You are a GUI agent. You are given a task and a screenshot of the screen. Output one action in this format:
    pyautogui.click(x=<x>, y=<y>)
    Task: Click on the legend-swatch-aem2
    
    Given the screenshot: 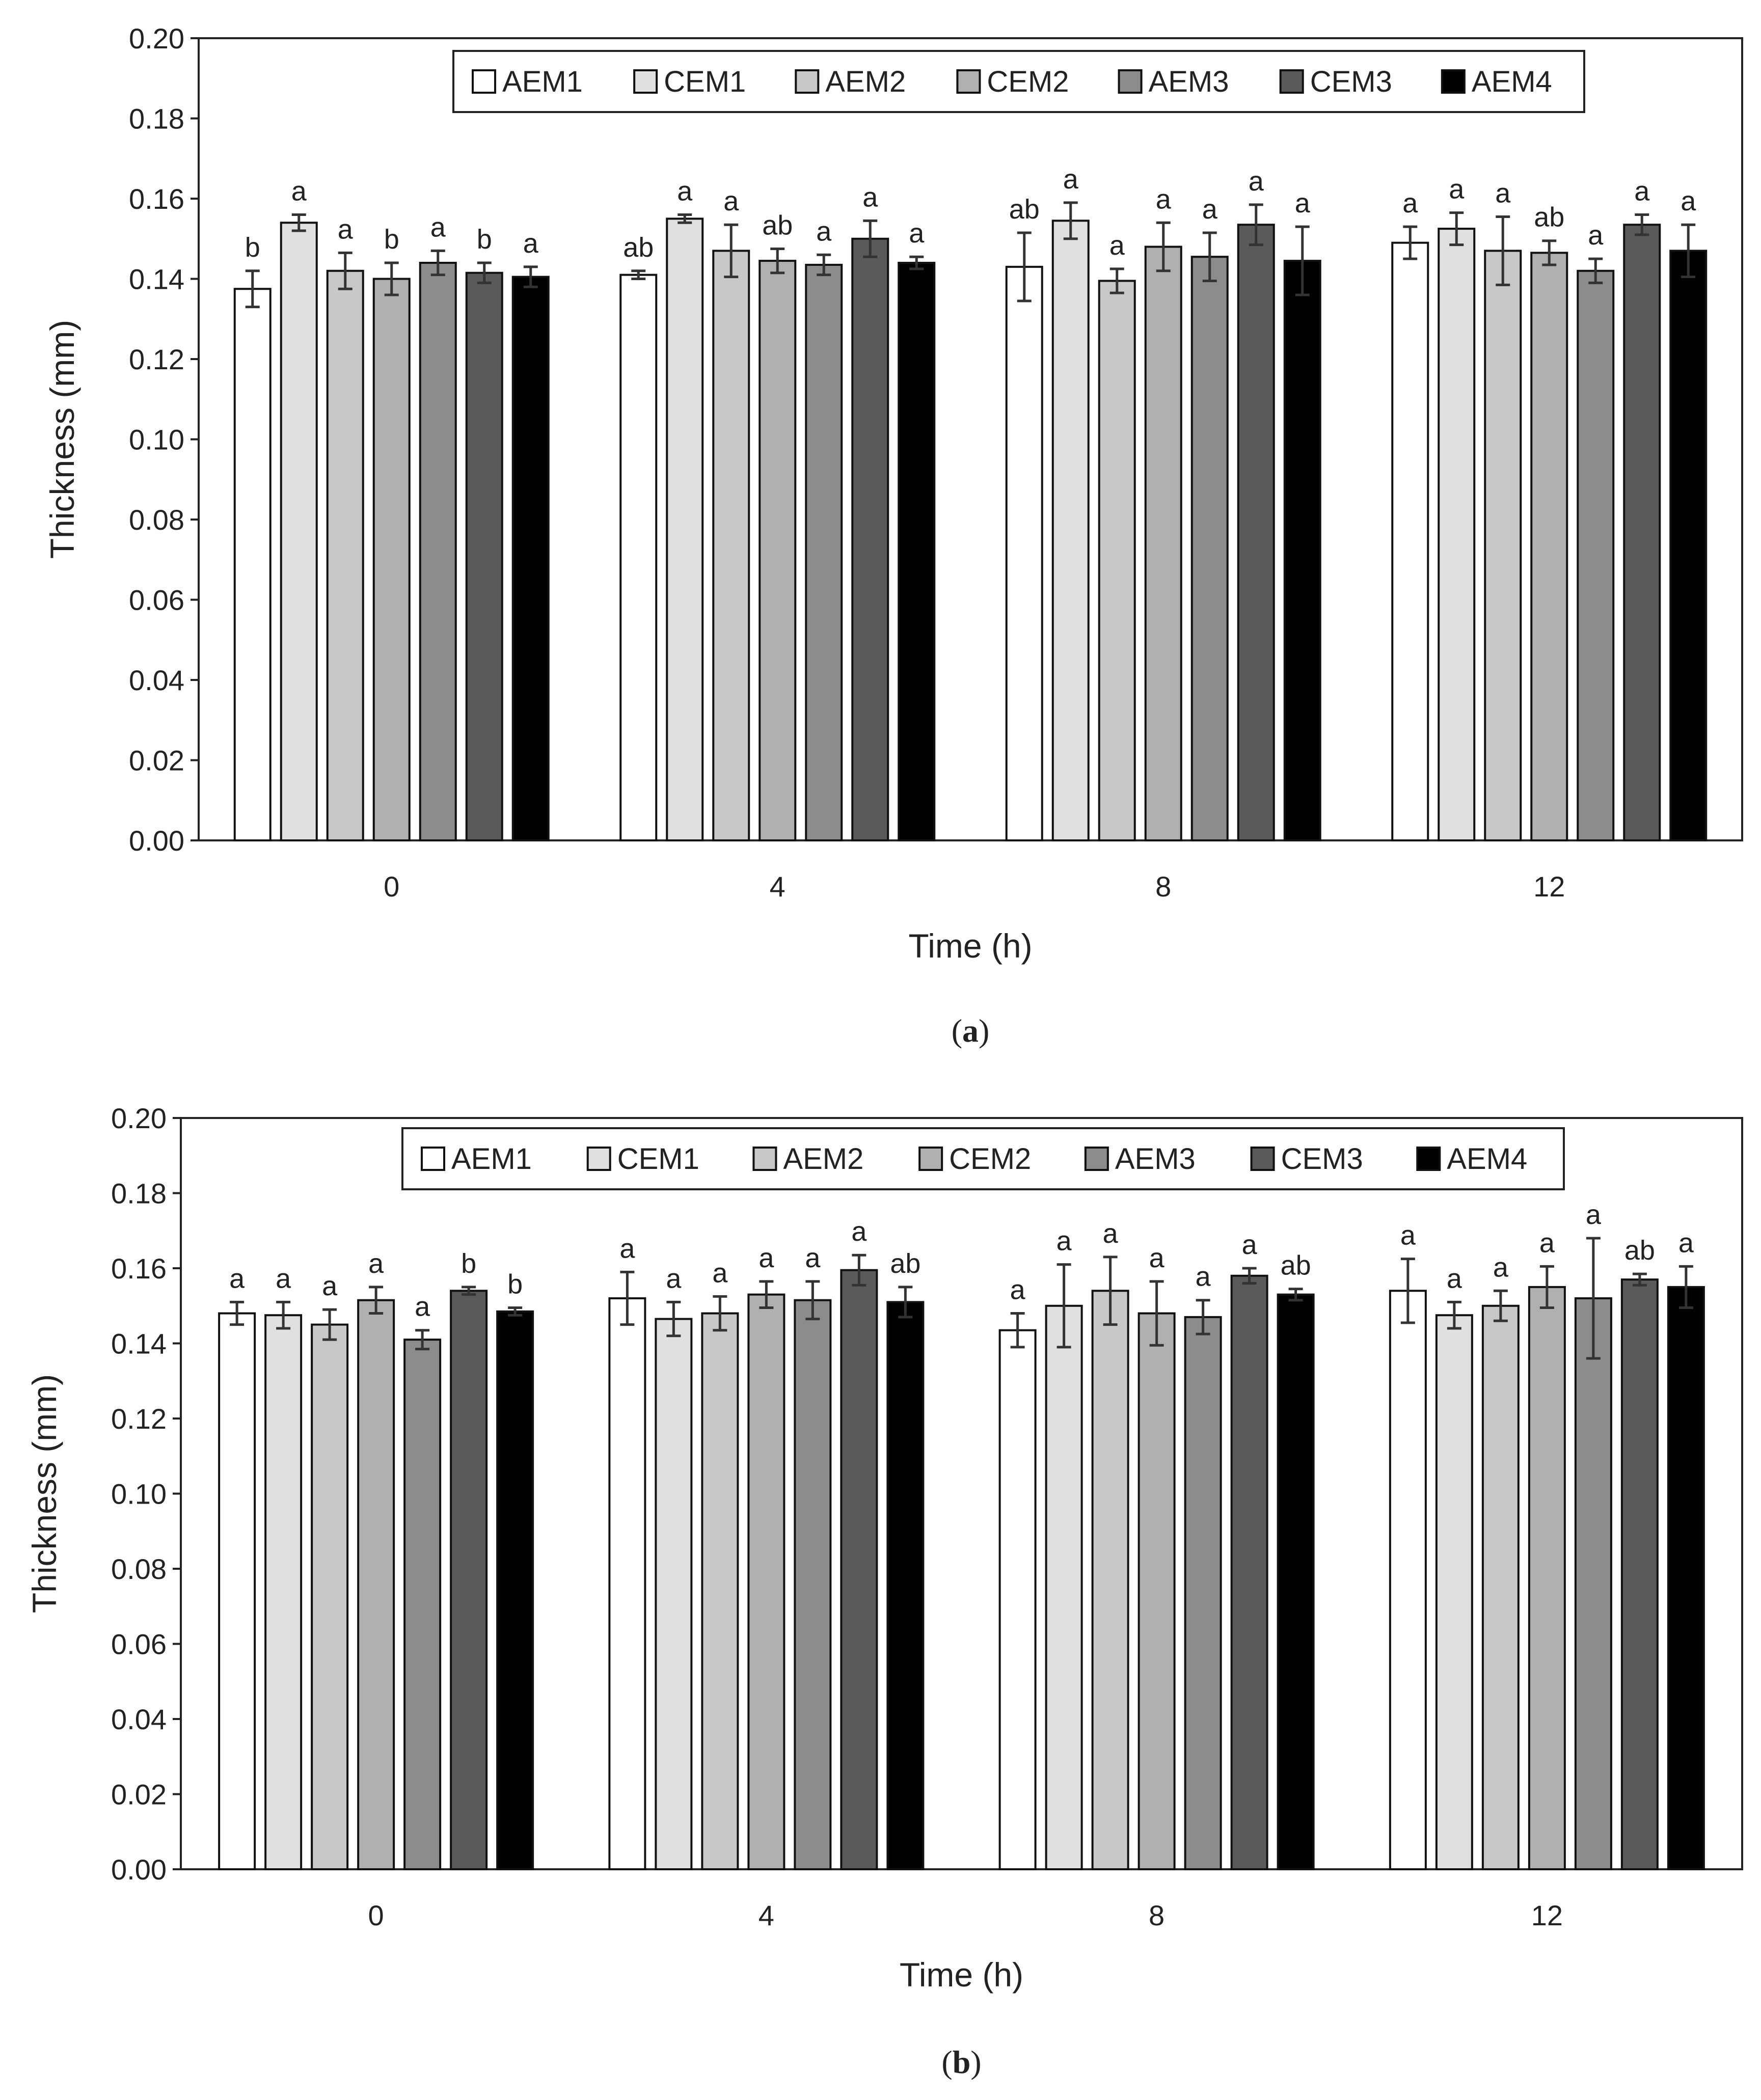 What is the action you would take?
    pyautogui.click(x=764, y=1159)
    